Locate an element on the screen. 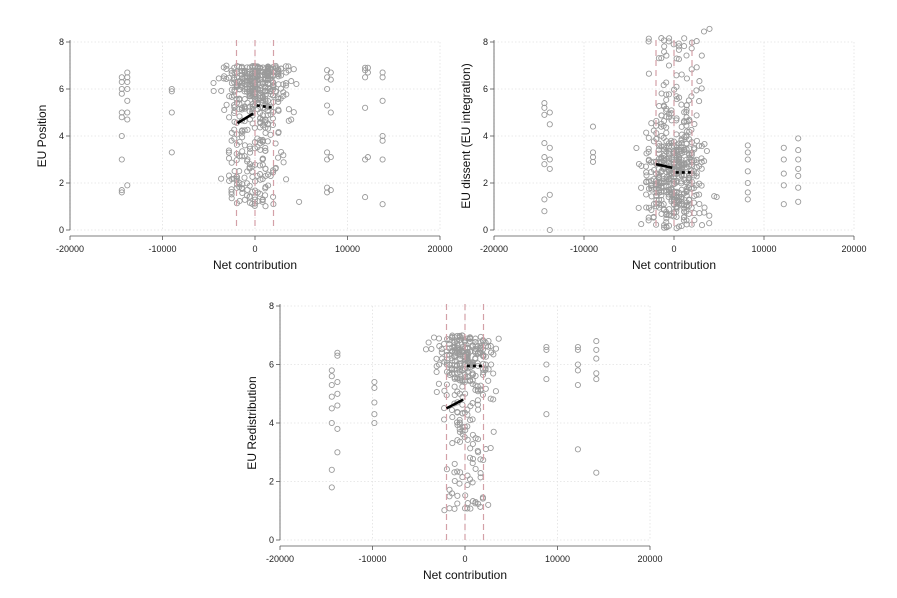  y-axis-label: EU Position is located at coordinates (42, 136).